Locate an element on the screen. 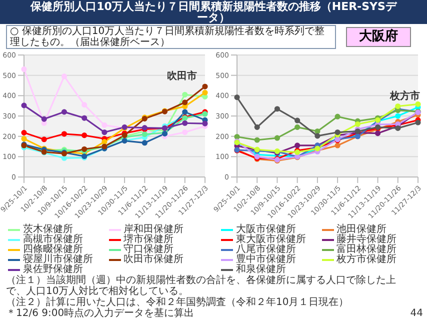 The width and height of the screenshot is (427, 320). annotation: 枚方市 is located at coordinates (405, 96).